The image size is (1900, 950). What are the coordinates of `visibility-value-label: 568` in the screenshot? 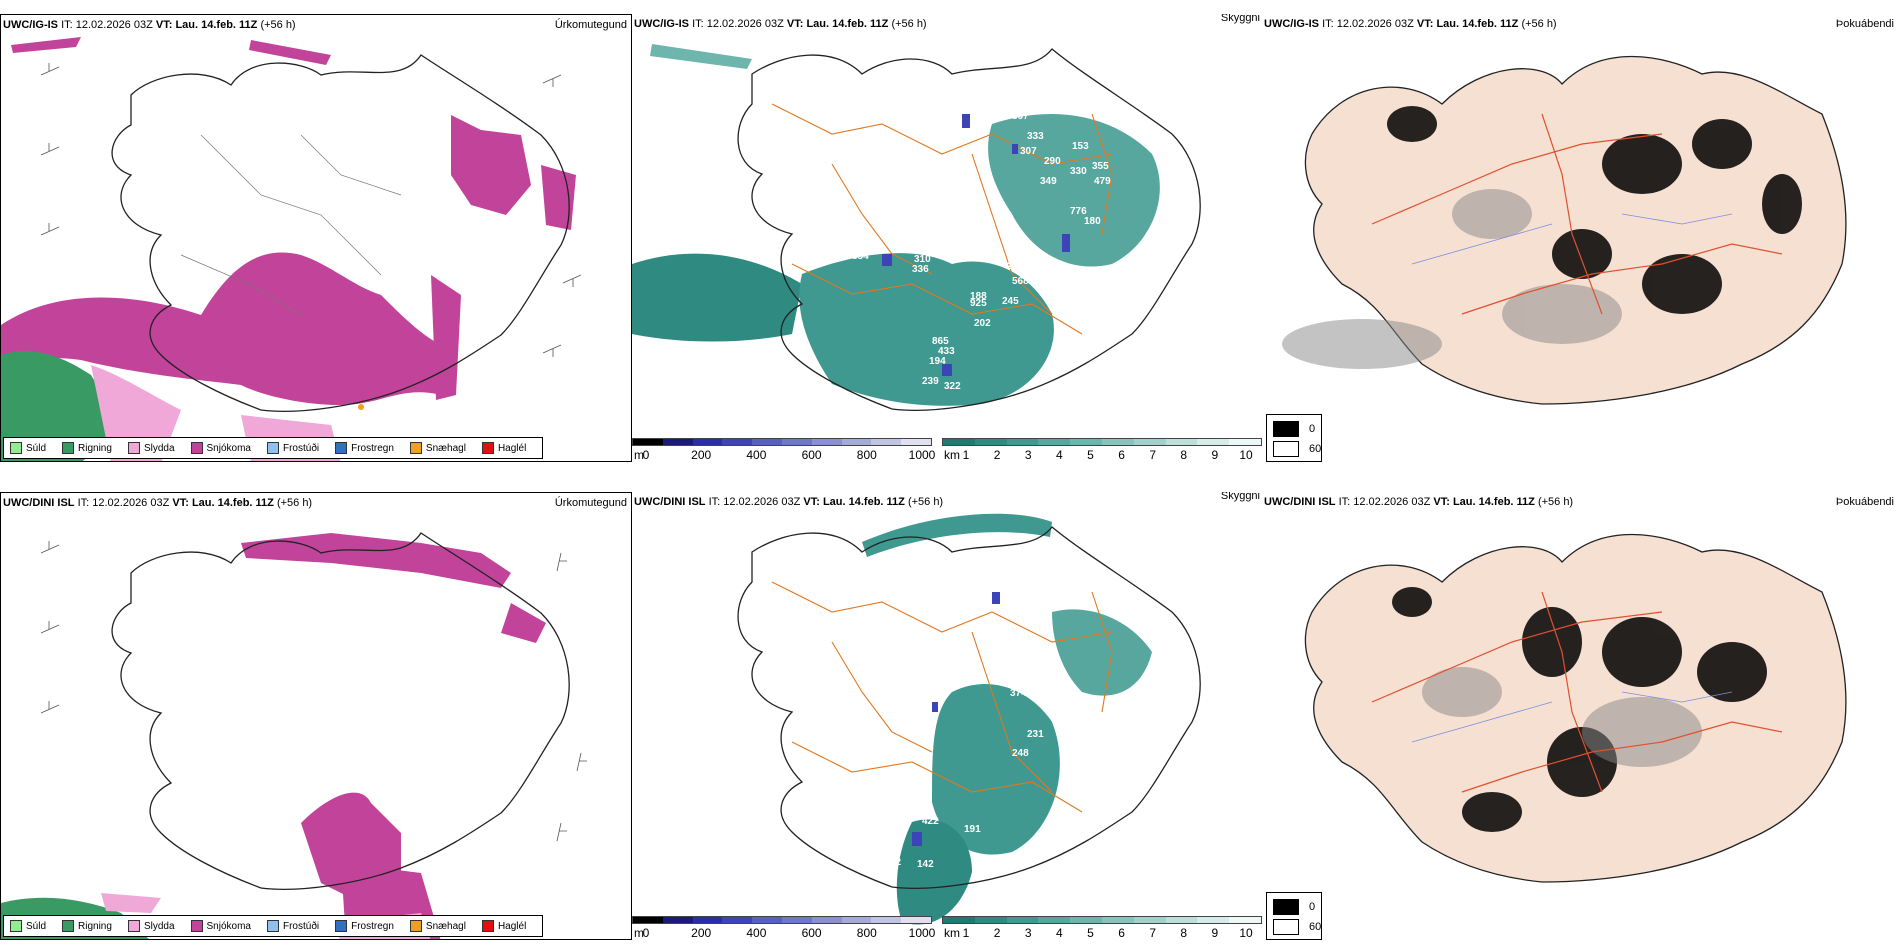 It's located at (1020, 281).